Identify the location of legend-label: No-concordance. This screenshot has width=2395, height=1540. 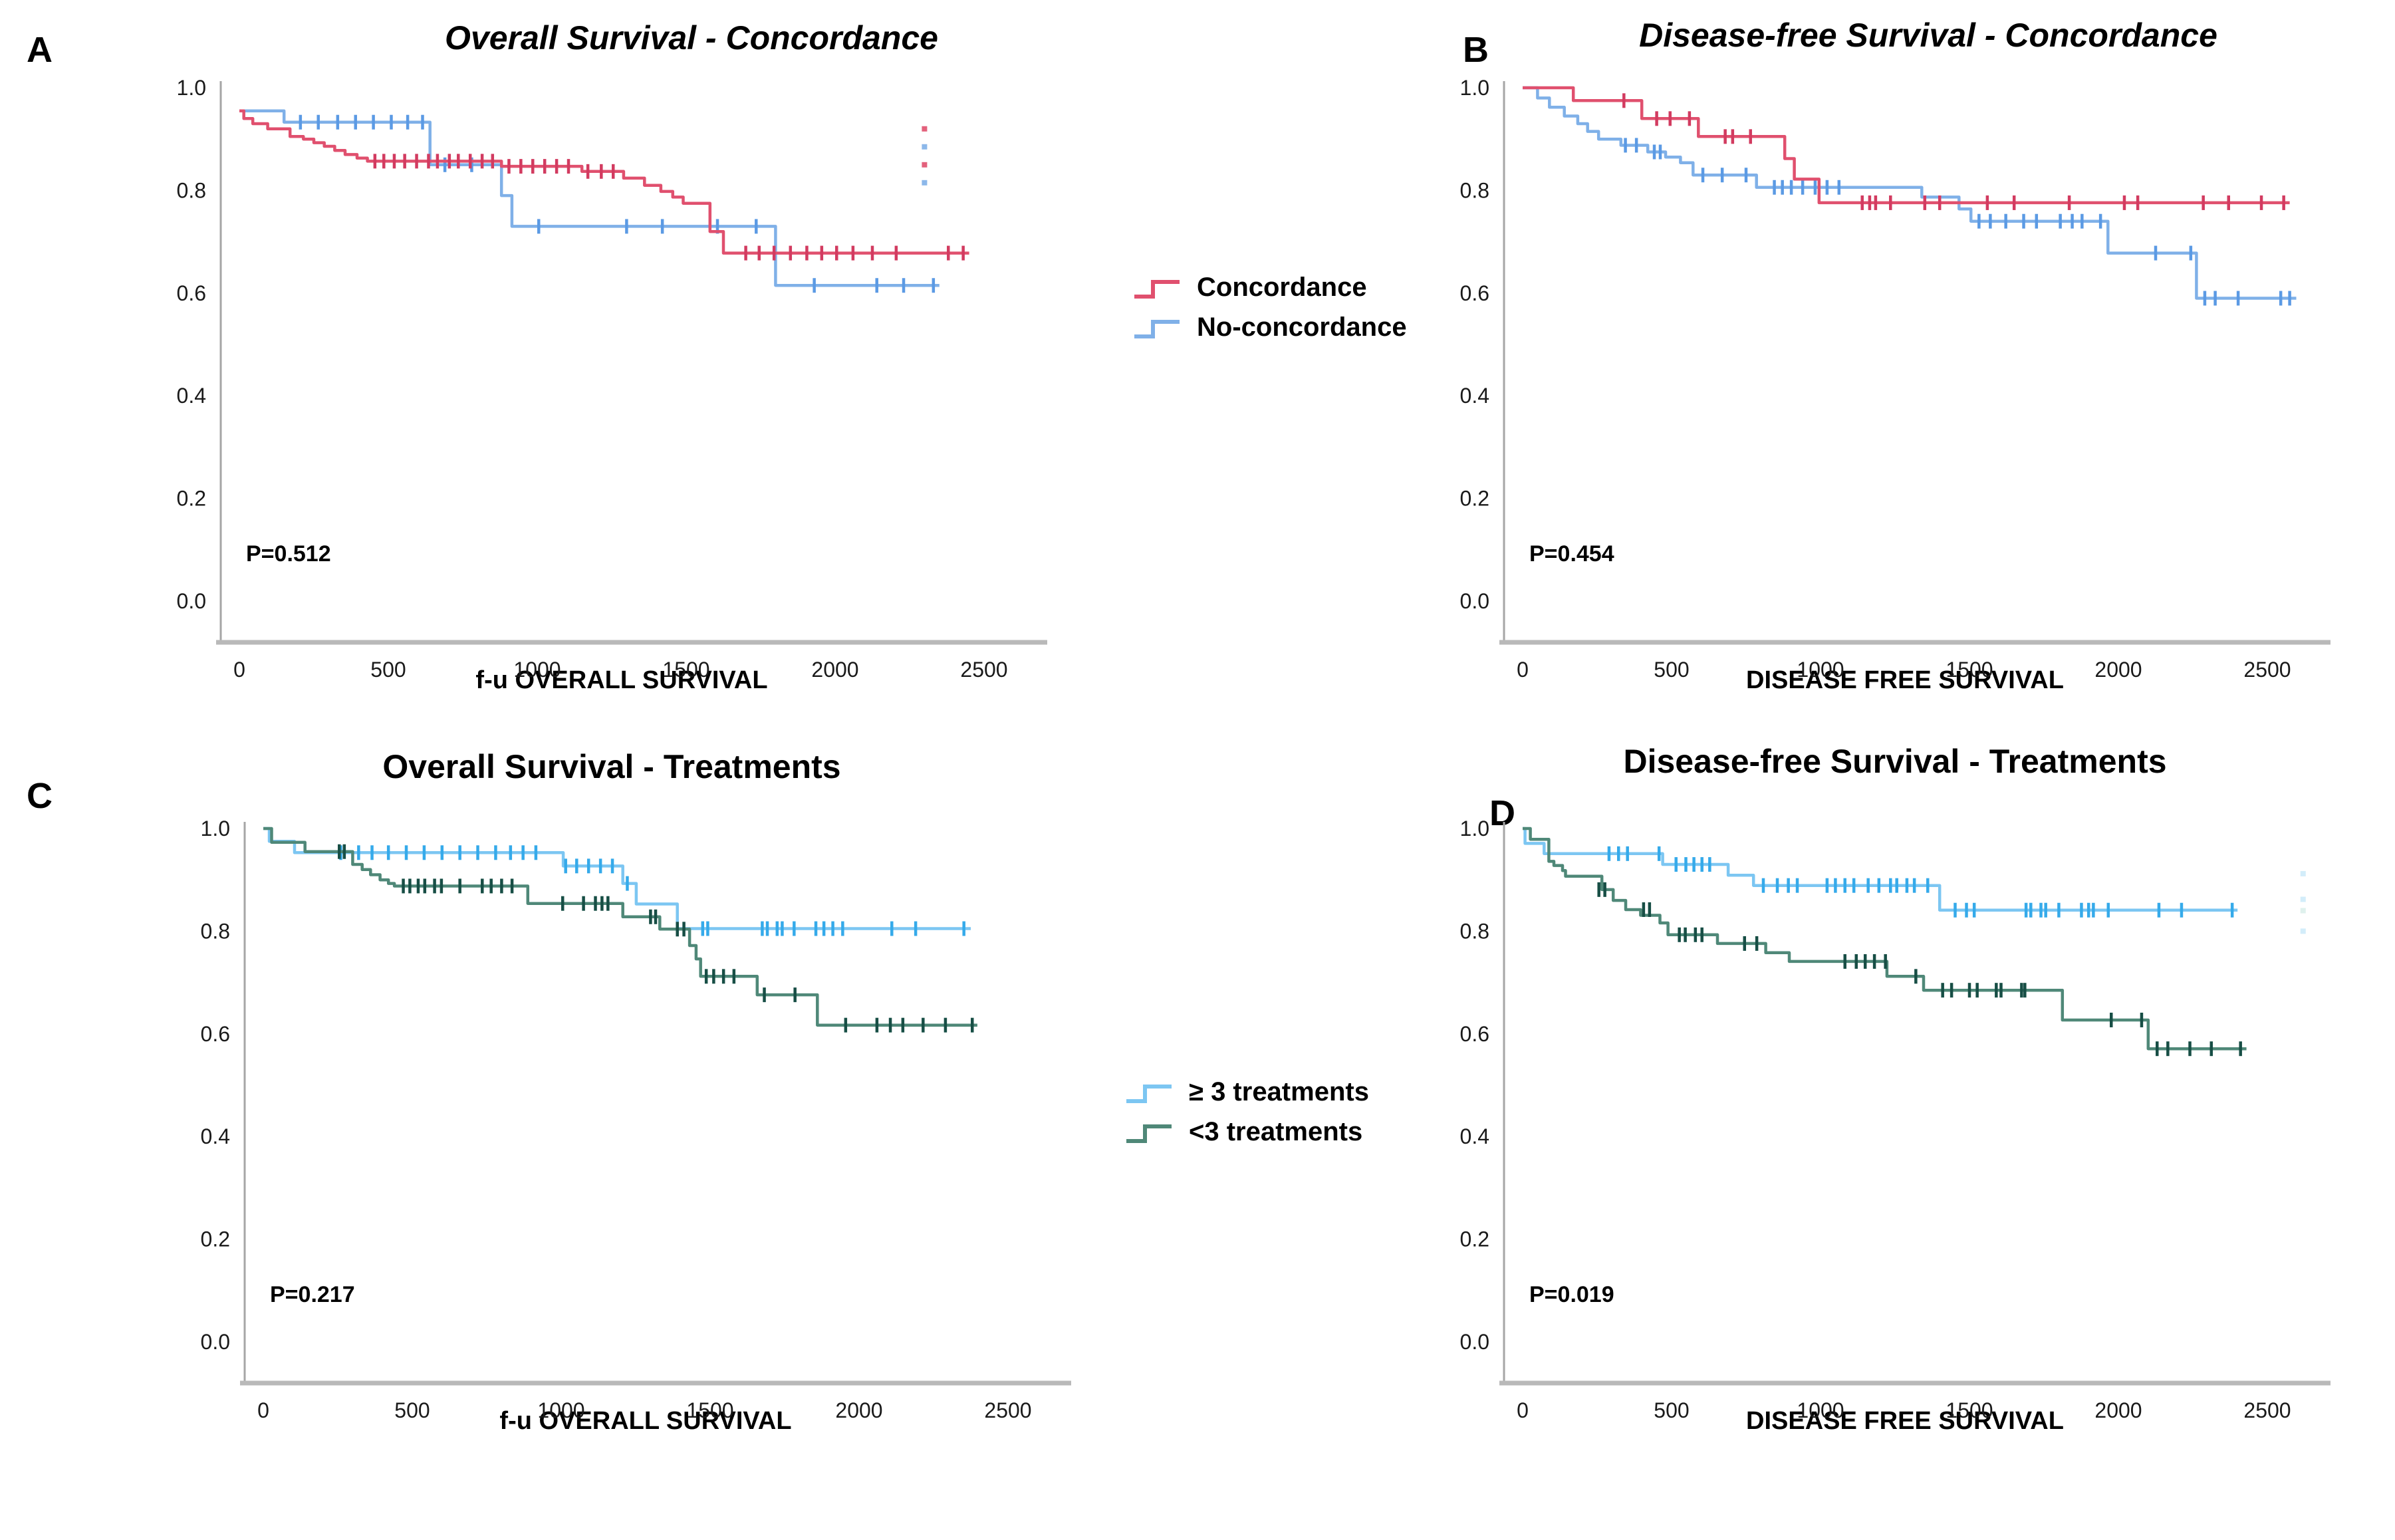
(1302, 327).